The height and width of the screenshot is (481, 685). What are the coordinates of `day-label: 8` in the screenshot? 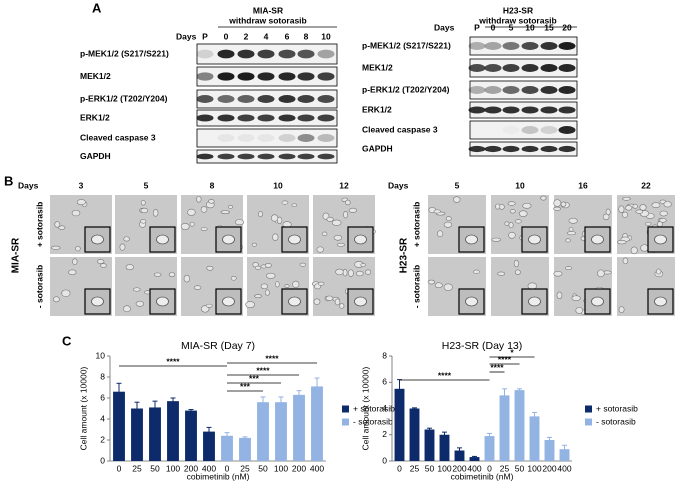 It's located at (212, 185).